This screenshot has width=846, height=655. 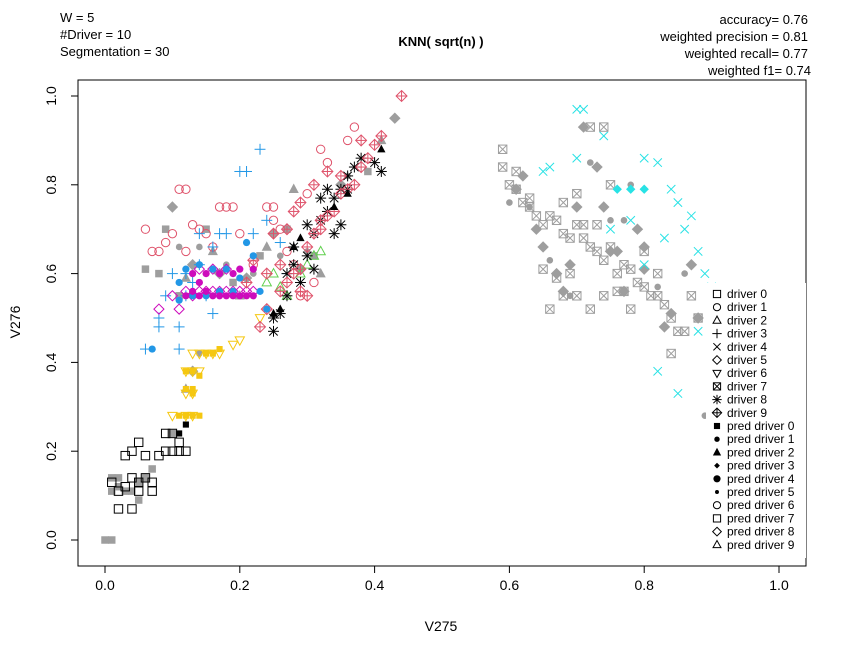 What do you see at coordinates (759, 70) in the screenshot?
I see `metric-line: weighted f1= 0.74` at bounding box center [759, 70].